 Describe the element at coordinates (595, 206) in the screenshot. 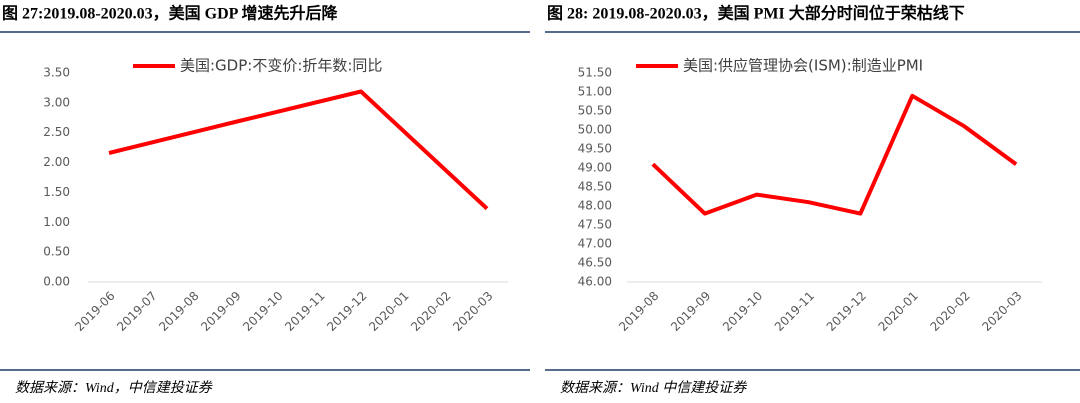

I see `y-tick-label: 48.00` at that location.